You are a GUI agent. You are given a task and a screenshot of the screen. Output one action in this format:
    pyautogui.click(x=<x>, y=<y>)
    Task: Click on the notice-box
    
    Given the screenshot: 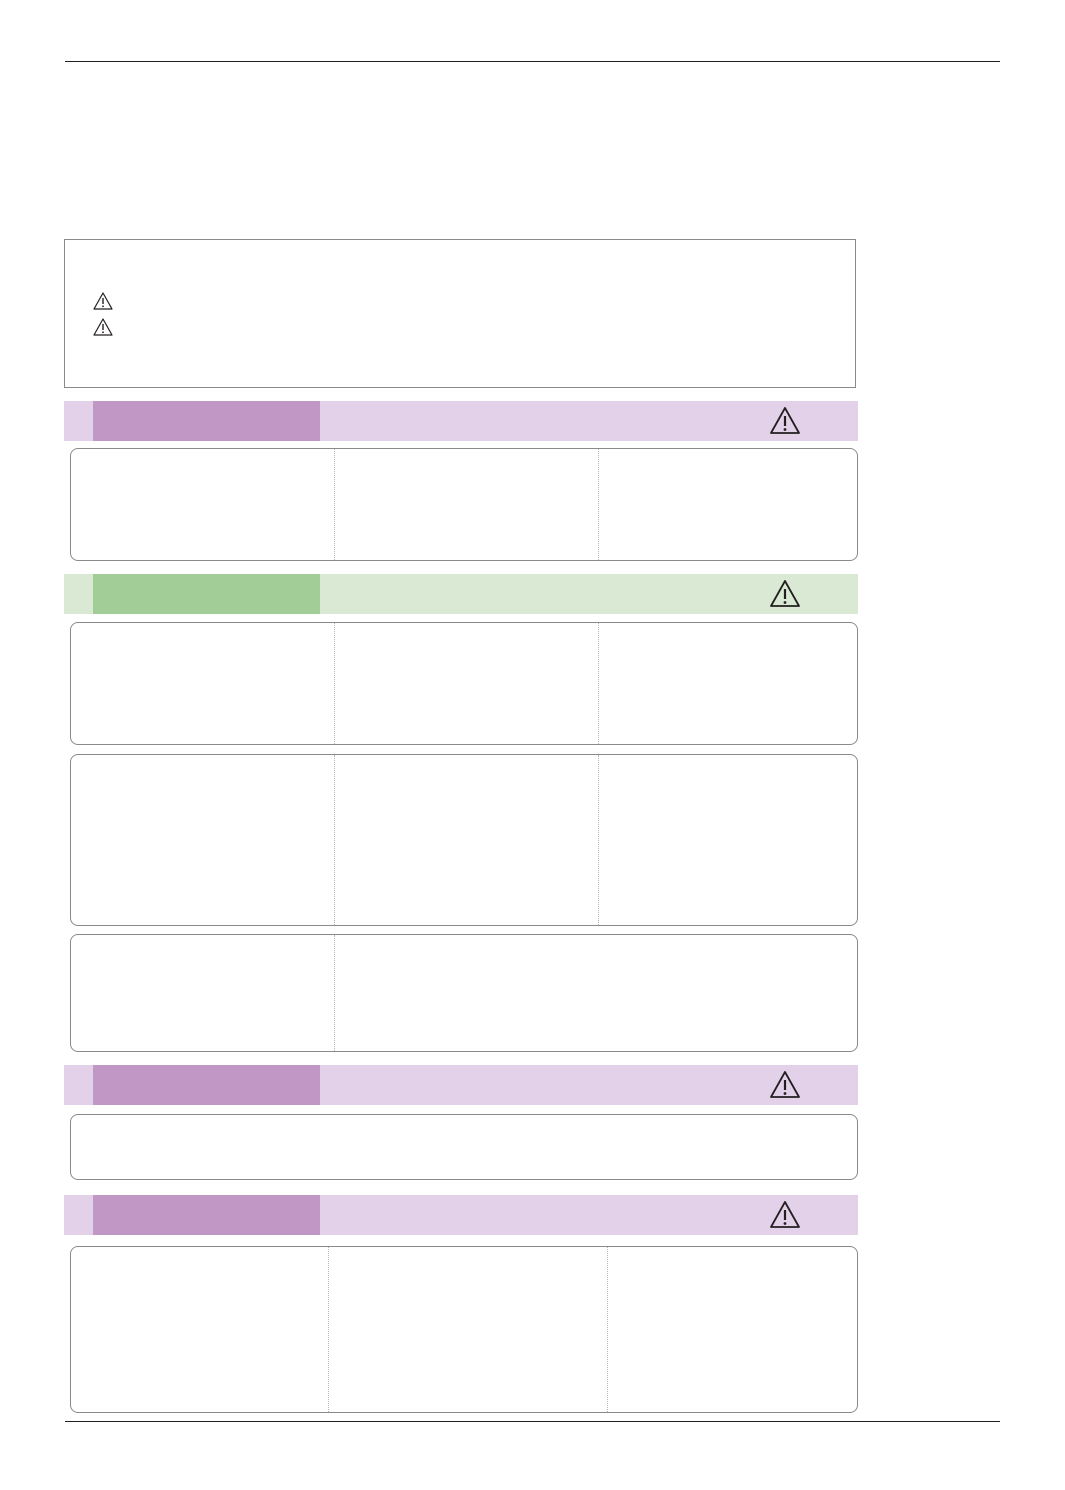 What is the action you would take?
    pyautogui.click(x=460, y=313)
    